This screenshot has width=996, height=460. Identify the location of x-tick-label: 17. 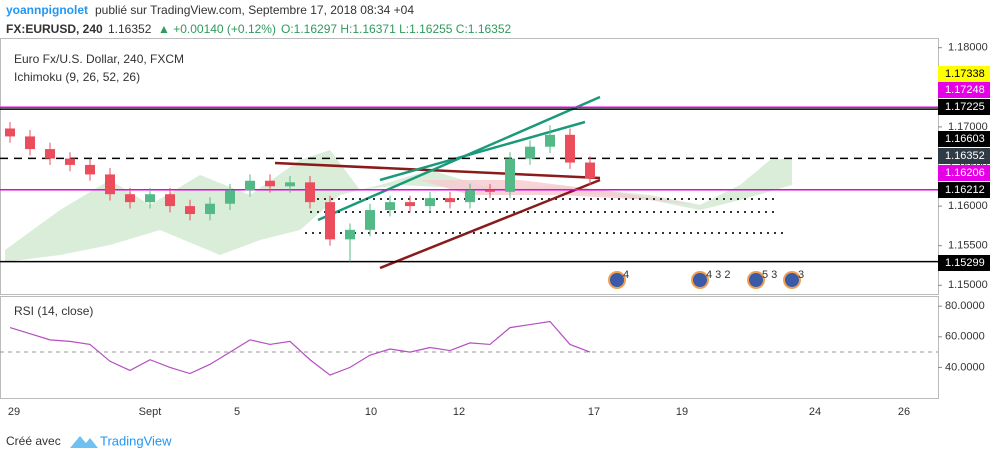
(594, 412).